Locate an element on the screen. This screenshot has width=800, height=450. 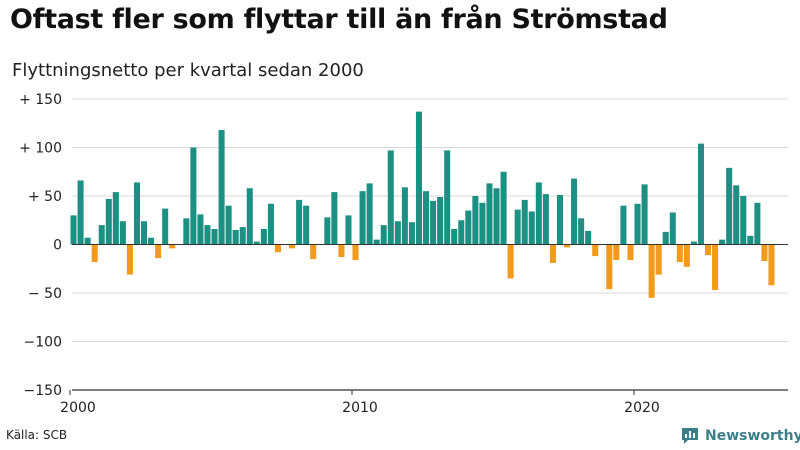
x-tick-label: 2000 is located at coordinates (78, 408).